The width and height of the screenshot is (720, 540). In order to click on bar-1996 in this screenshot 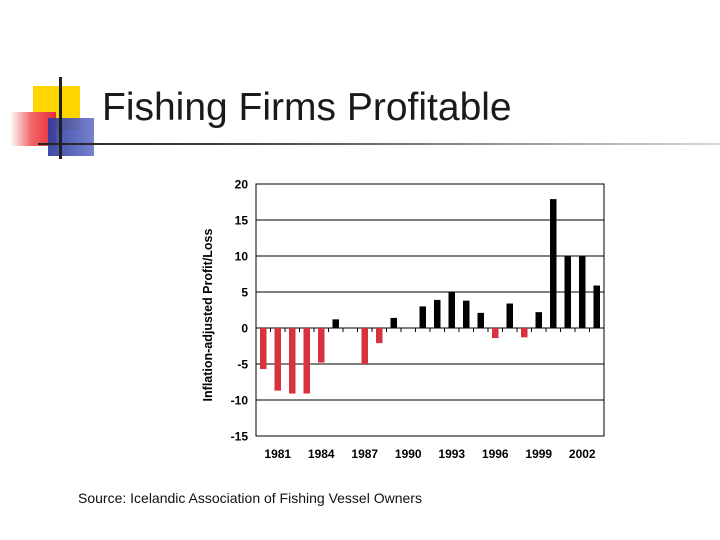, I will do `click(495, 333)`.